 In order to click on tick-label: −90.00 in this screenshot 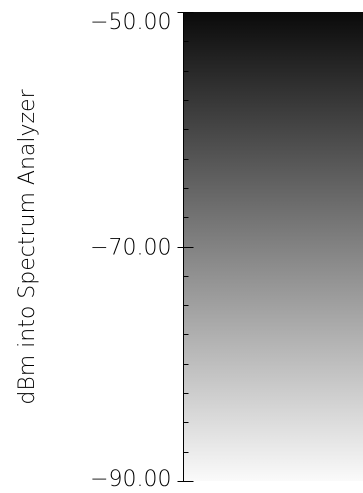, I will do `click(130, 479)`.